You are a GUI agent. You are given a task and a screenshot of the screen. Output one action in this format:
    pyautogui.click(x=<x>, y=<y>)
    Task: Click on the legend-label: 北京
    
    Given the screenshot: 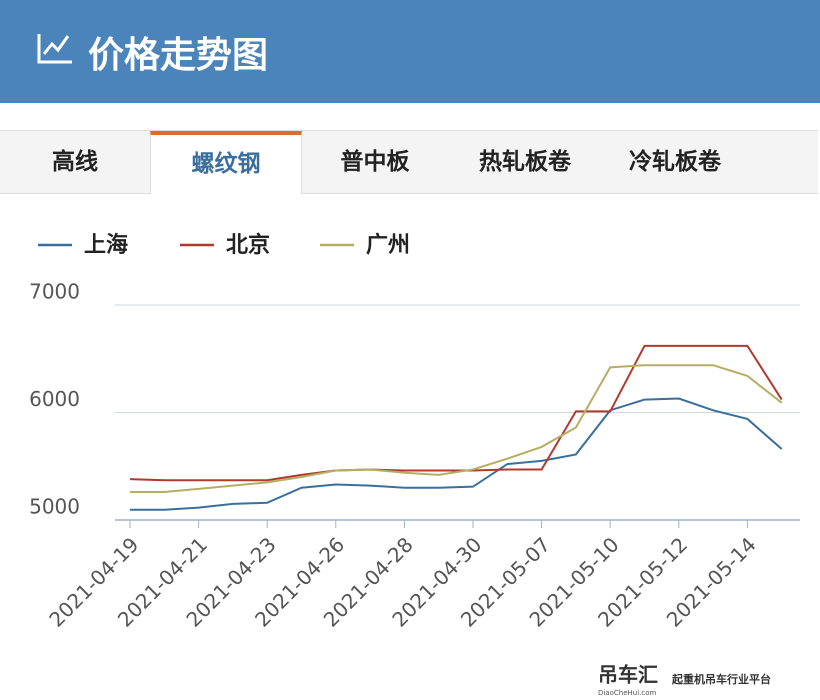 What is the action you would take?
    pyautogui.click(x=248, y=245)
    